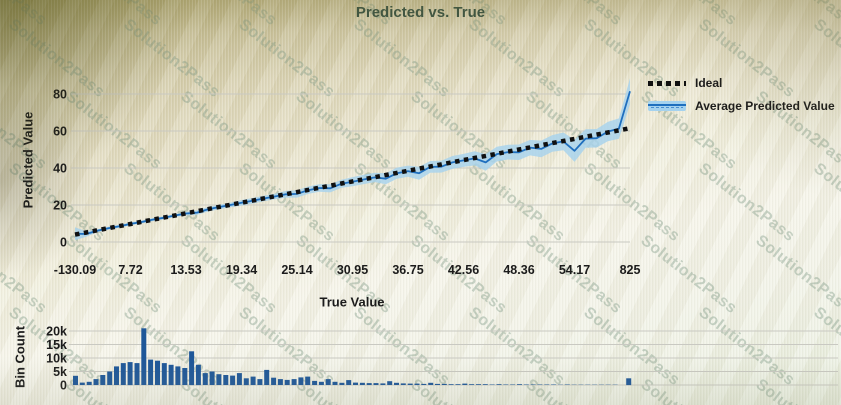 The image size is (841, 405). What do you see at coordinates (420, 12) in the screenshot?
I see `chart-title: Predicted vs. True` at bounding box center [420, 12].